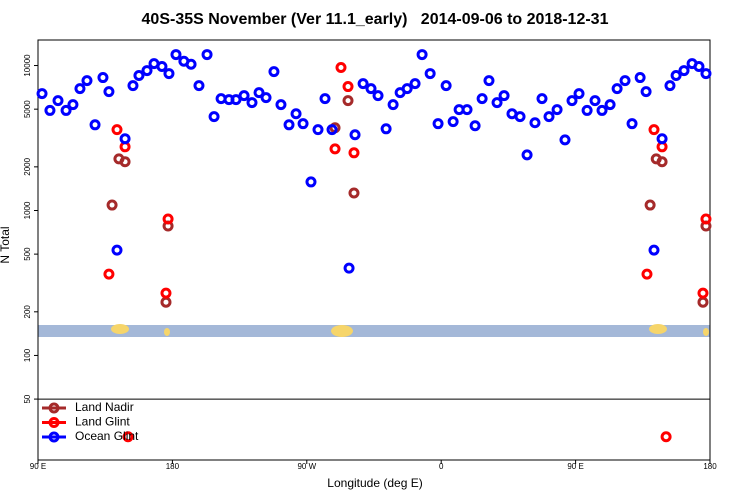  What do you see at coordinates (27, 109) in the screenshot?
I see `y-tick-label: 5000` at bounding box center [27, 109].